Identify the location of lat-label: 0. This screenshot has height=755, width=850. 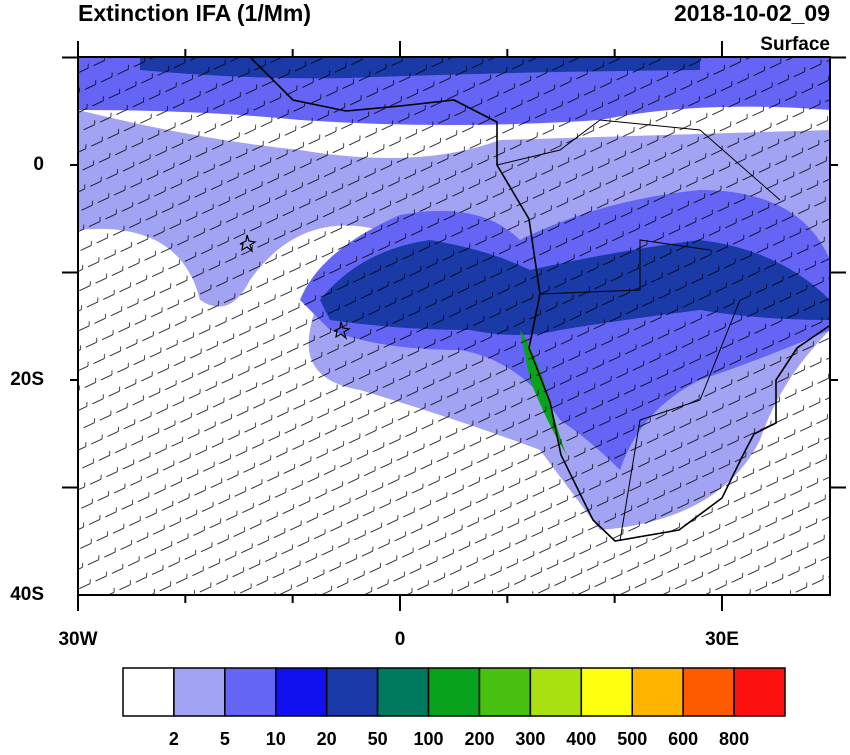
(38, 164).